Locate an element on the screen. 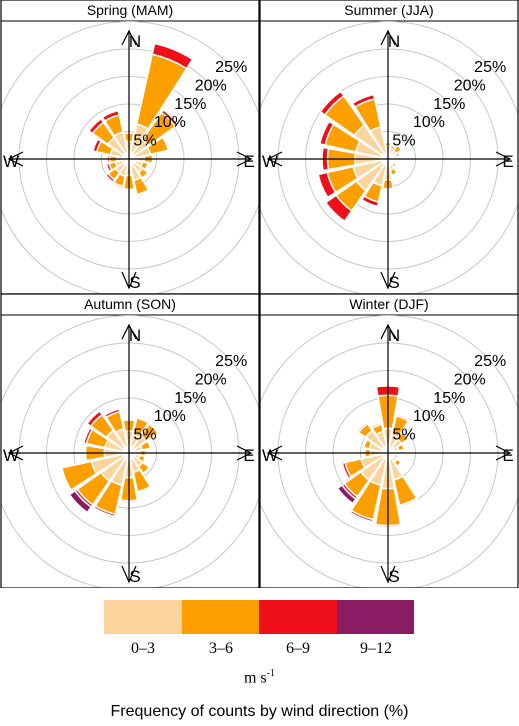 The height and width of the screenshot is (726, 519). panel-title: Winter (DJF) is located at coordinates (388, 304).